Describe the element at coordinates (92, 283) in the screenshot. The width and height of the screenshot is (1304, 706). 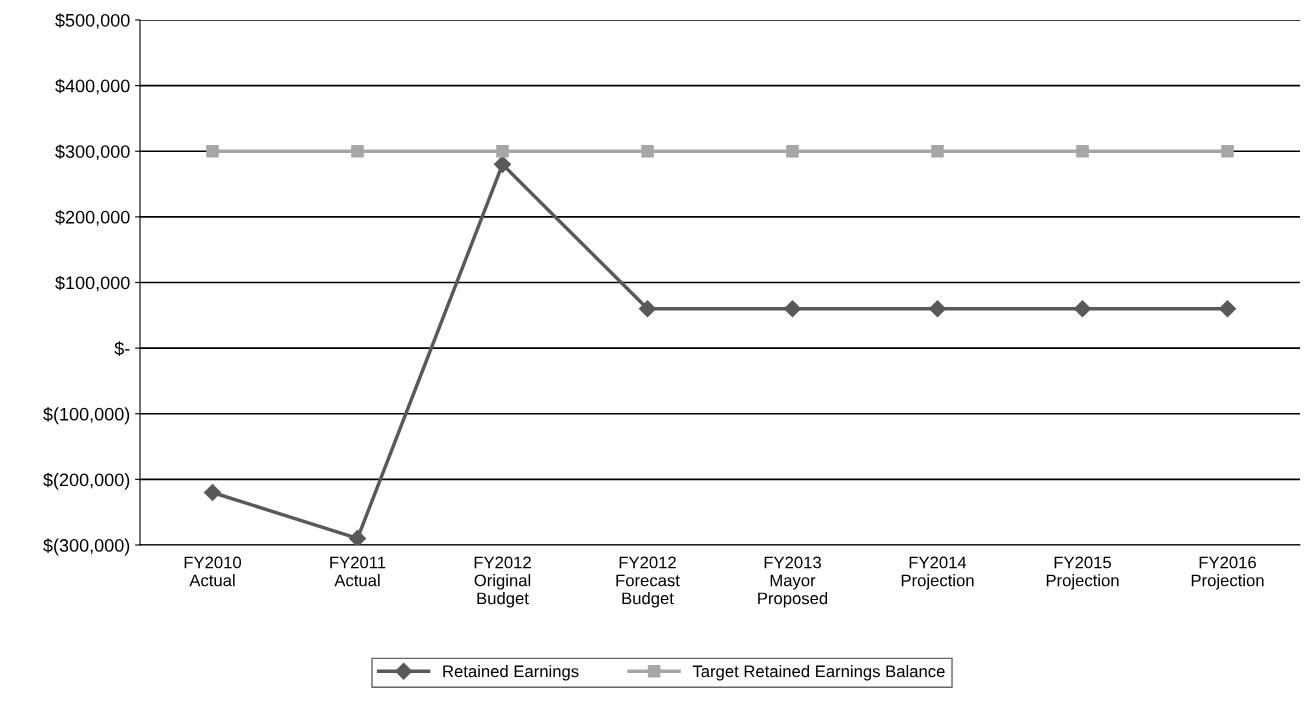
I see `y-tick-label: $100,000` at that location.